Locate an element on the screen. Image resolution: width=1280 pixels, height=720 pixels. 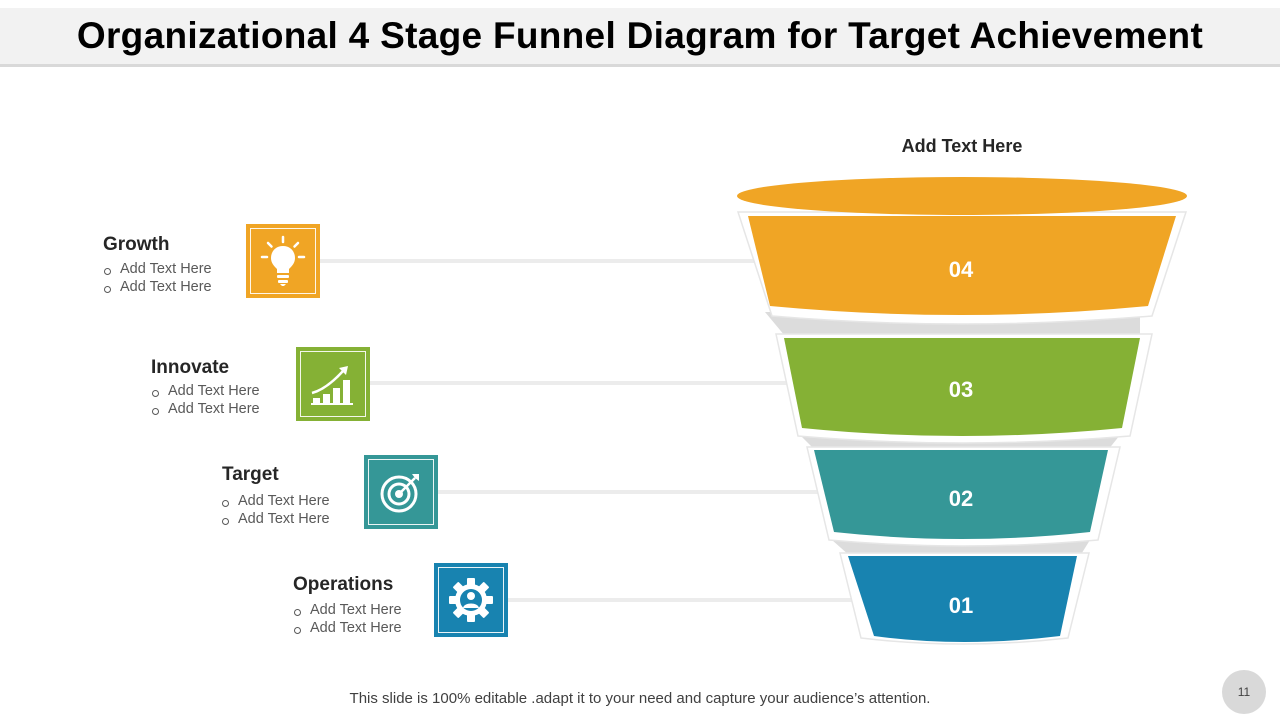
page-number: 11 is located at coordinates (1244, 692).